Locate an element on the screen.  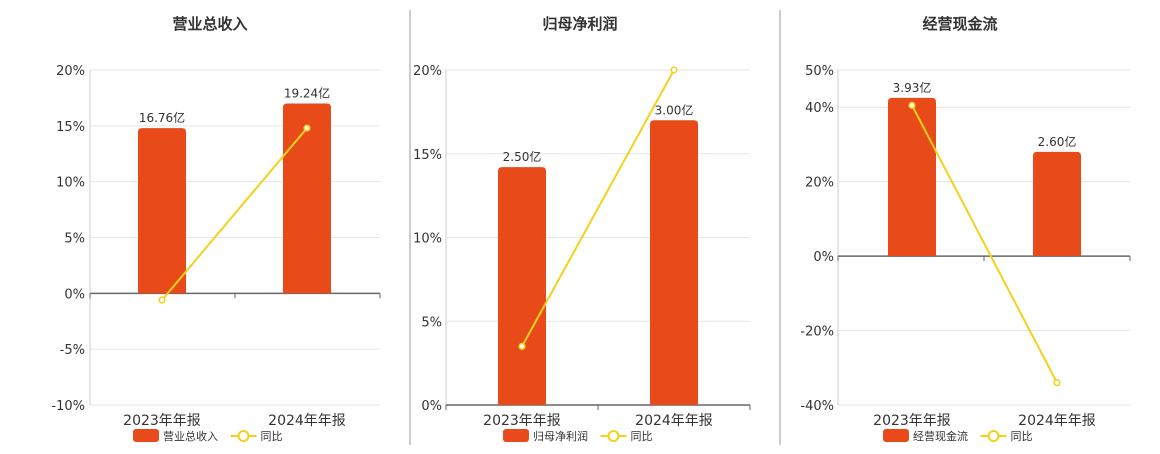
bar-value-label: 3.00亿 is located at coordinates (674, 109).